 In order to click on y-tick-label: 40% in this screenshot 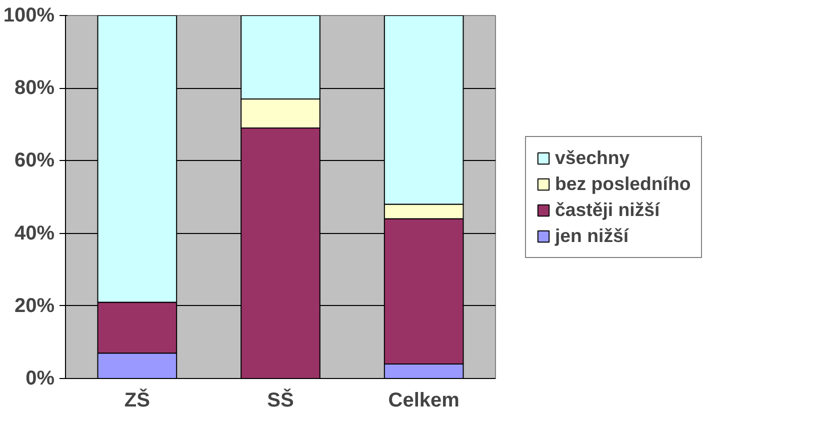, I will do `click(34, 233)`.